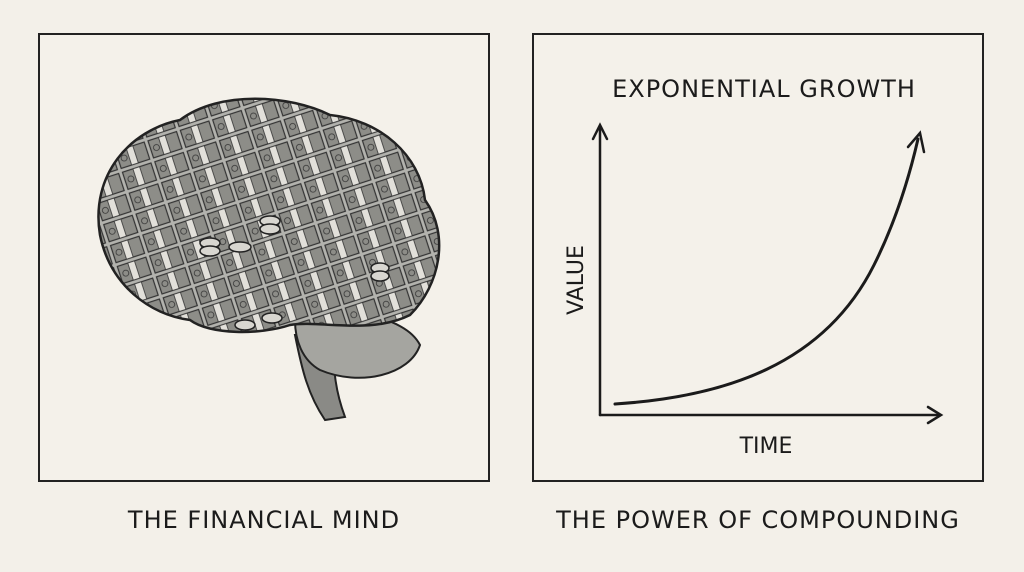 The image size is (1024, 572). I want to click on sketch-title: EXPONENTIAL GROWTH, so click(764, 89).